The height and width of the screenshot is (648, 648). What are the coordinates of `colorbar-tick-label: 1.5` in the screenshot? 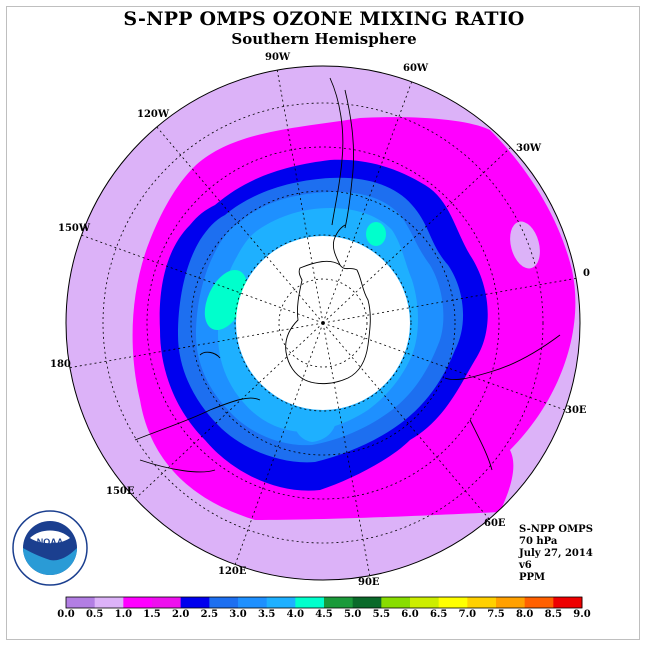 It's located at (152, 614).